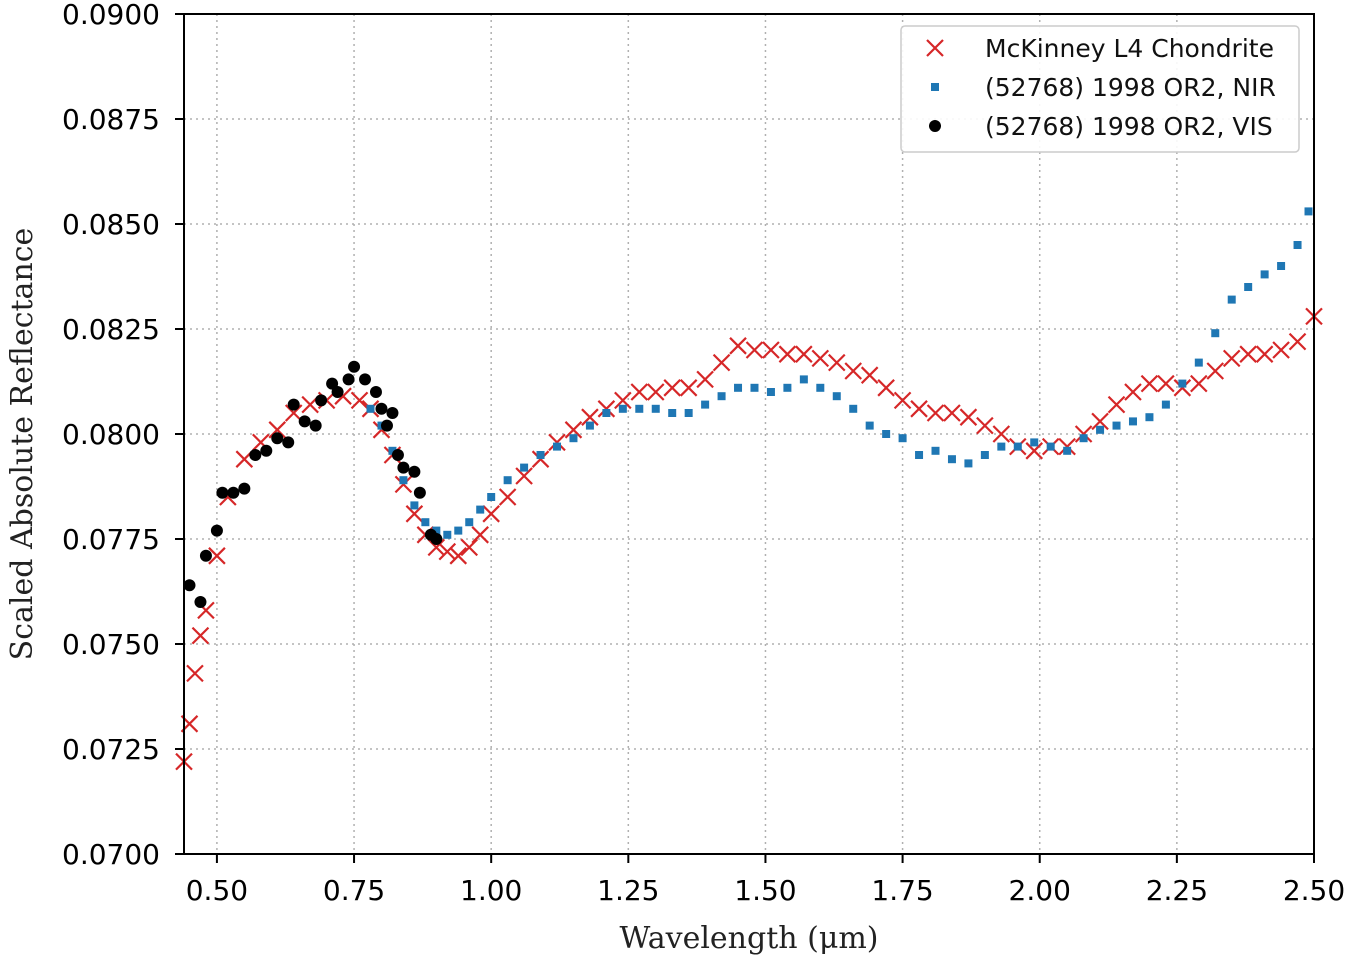 The width and height of the screenshot is (1350, 962). I want to click on x-tick-label: 2.25, so click(1177, 890).